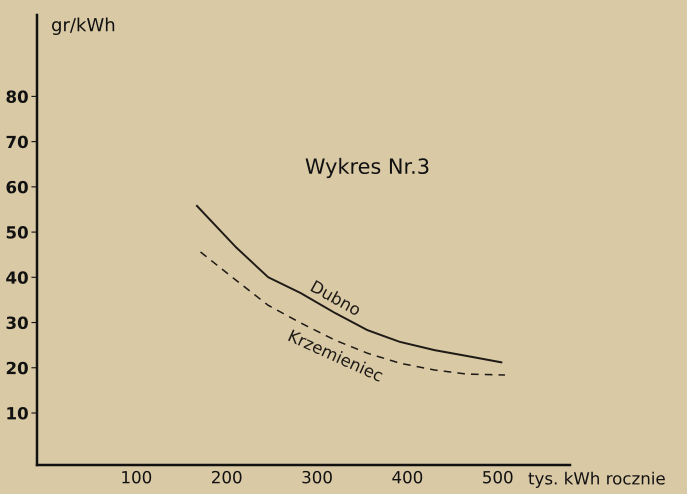  I want to click on y-tick-label: 70, so click(17, 142).